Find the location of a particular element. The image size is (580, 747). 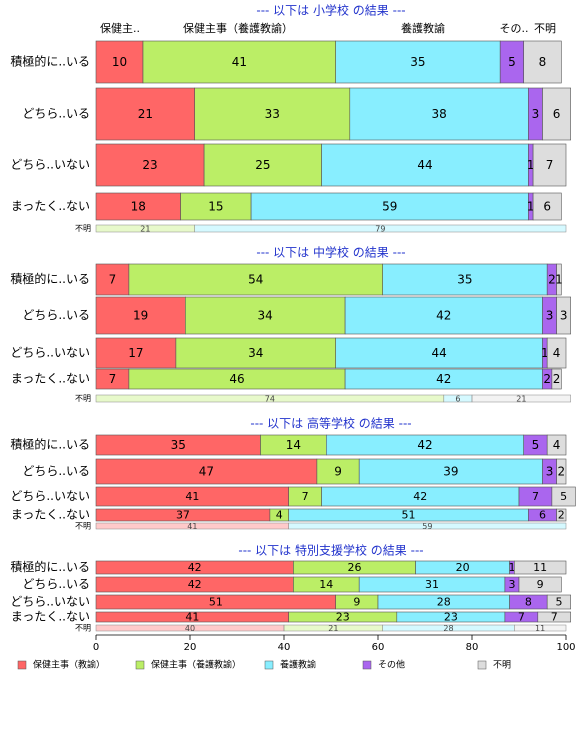

unknown-data-label: 79 is located at coordinates (380, 229).